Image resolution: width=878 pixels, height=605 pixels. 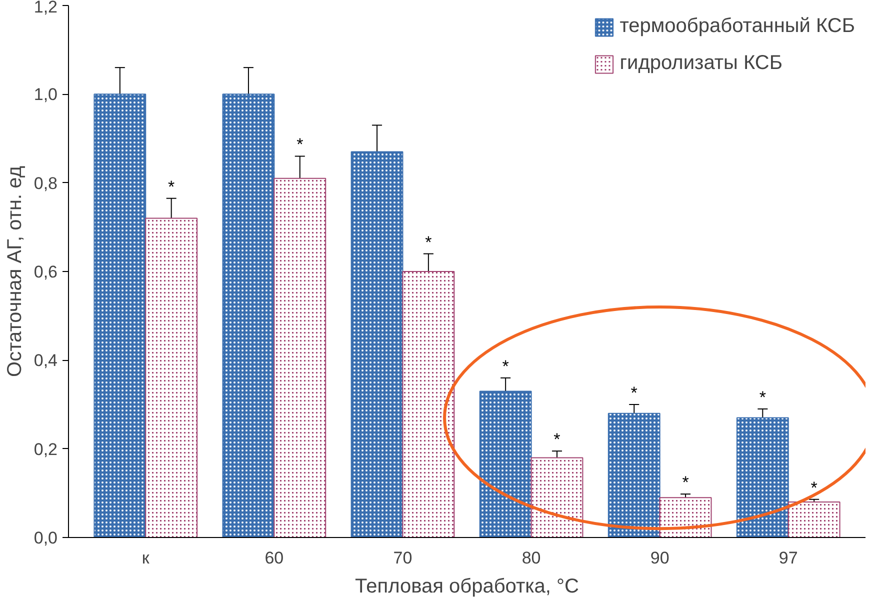 What do you see at coordinates (46, 449) in the screenshot?
I see `y-tick-label: 0,2` at bounding box center [46, 449].